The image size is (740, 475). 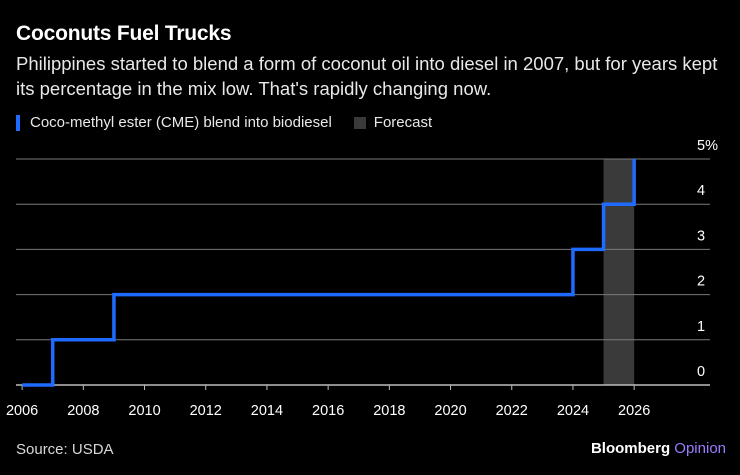 What do you see at coordinates (22, 411) in the screenshot?
I see `x-tick-label: 2006` at bounding box center [22, 411].